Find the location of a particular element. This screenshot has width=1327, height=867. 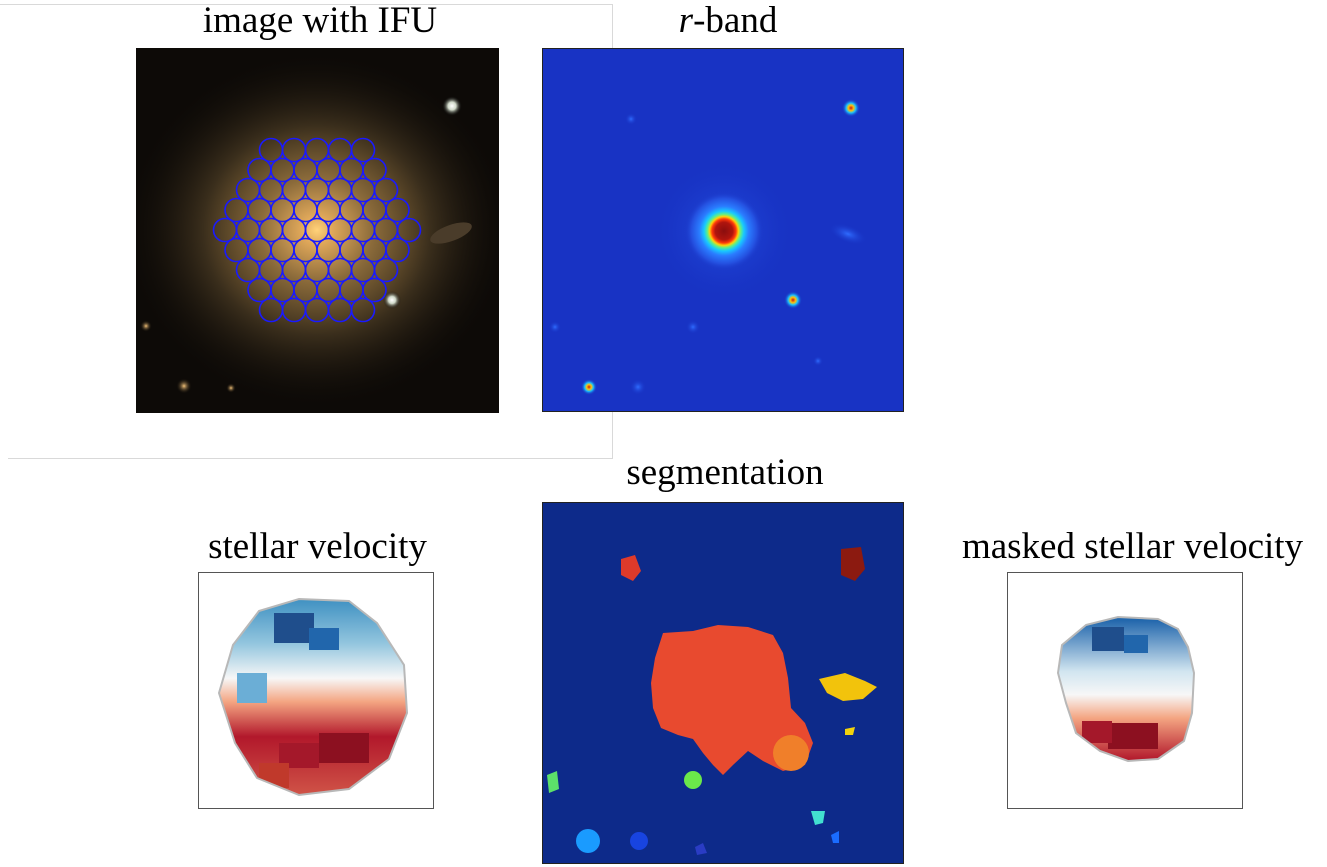

panel-masked-stellar-velocity is located at coordinates (1125, 690).